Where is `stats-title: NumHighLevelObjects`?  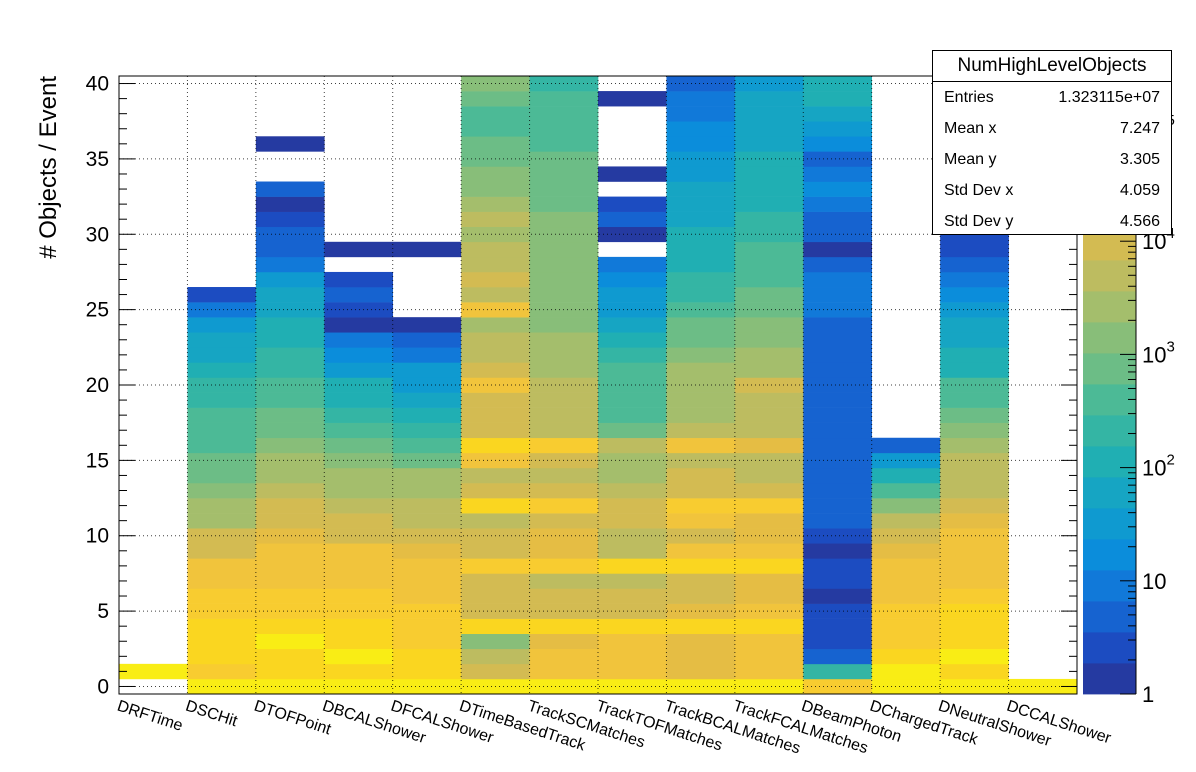
stats-title: NumHighLevelObjects is located at coordinates (1052, 66).